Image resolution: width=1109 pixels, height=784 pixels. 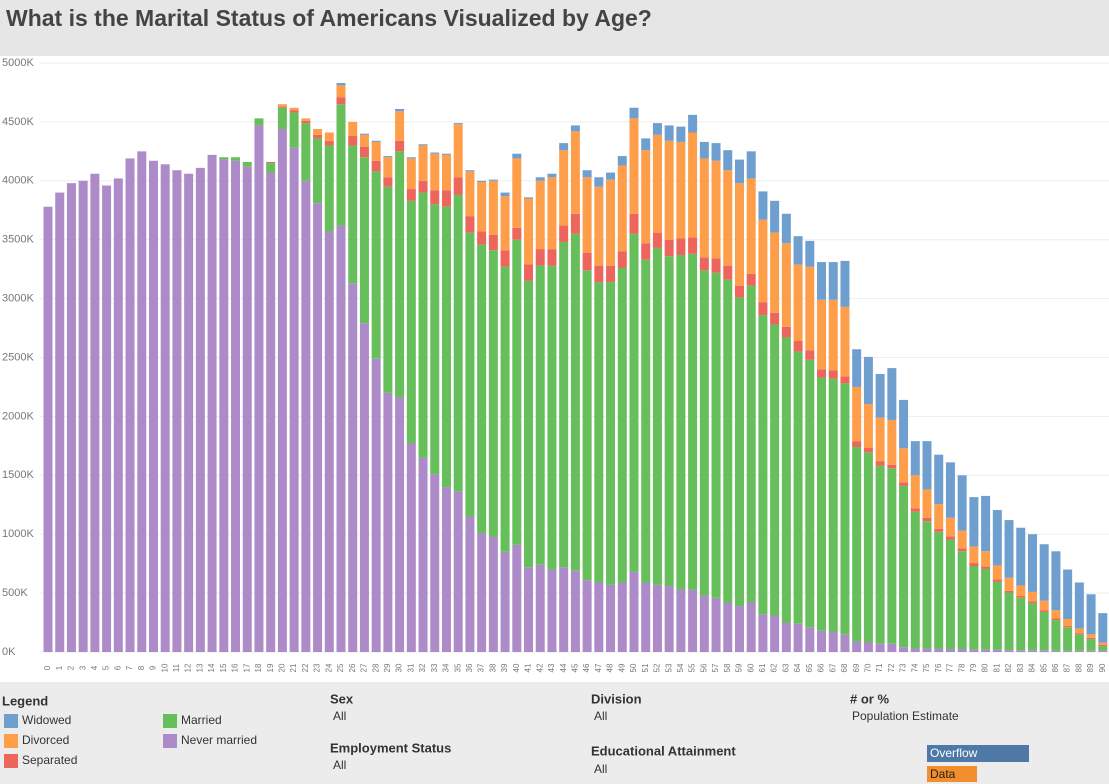 What do you see at coordinates (317, 667) in the screenshot?
I see `x-tick-label: 23` at bounding box center [317, 667].